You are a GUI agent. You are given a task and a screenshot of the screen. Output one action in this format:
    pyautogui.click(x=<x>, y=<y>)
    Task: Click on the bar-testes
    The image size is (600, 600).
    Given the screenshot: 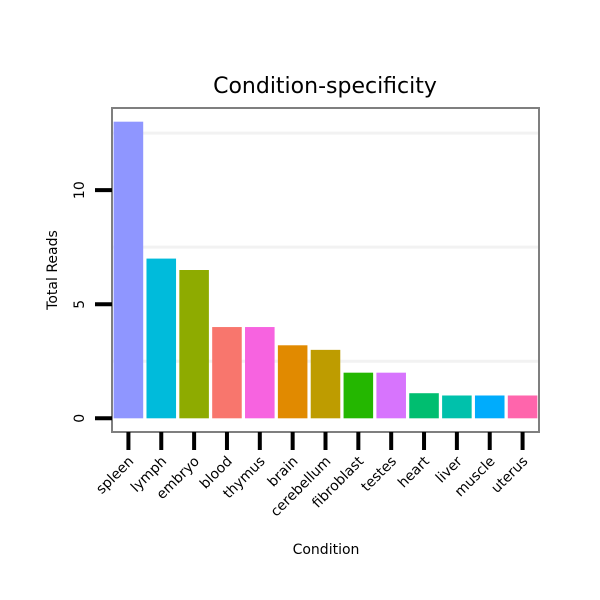 What is the action you would take?
    pyautogui.click(x=391, y=395)
    